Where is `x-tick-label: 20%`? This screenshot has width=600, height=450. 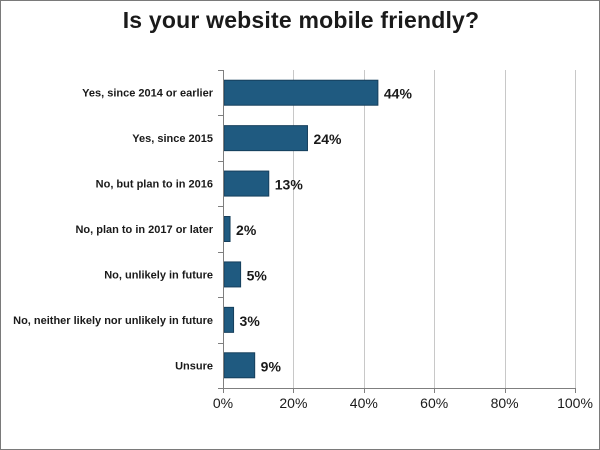 x-tick-label: 20% is located at coordinates (293, 403).